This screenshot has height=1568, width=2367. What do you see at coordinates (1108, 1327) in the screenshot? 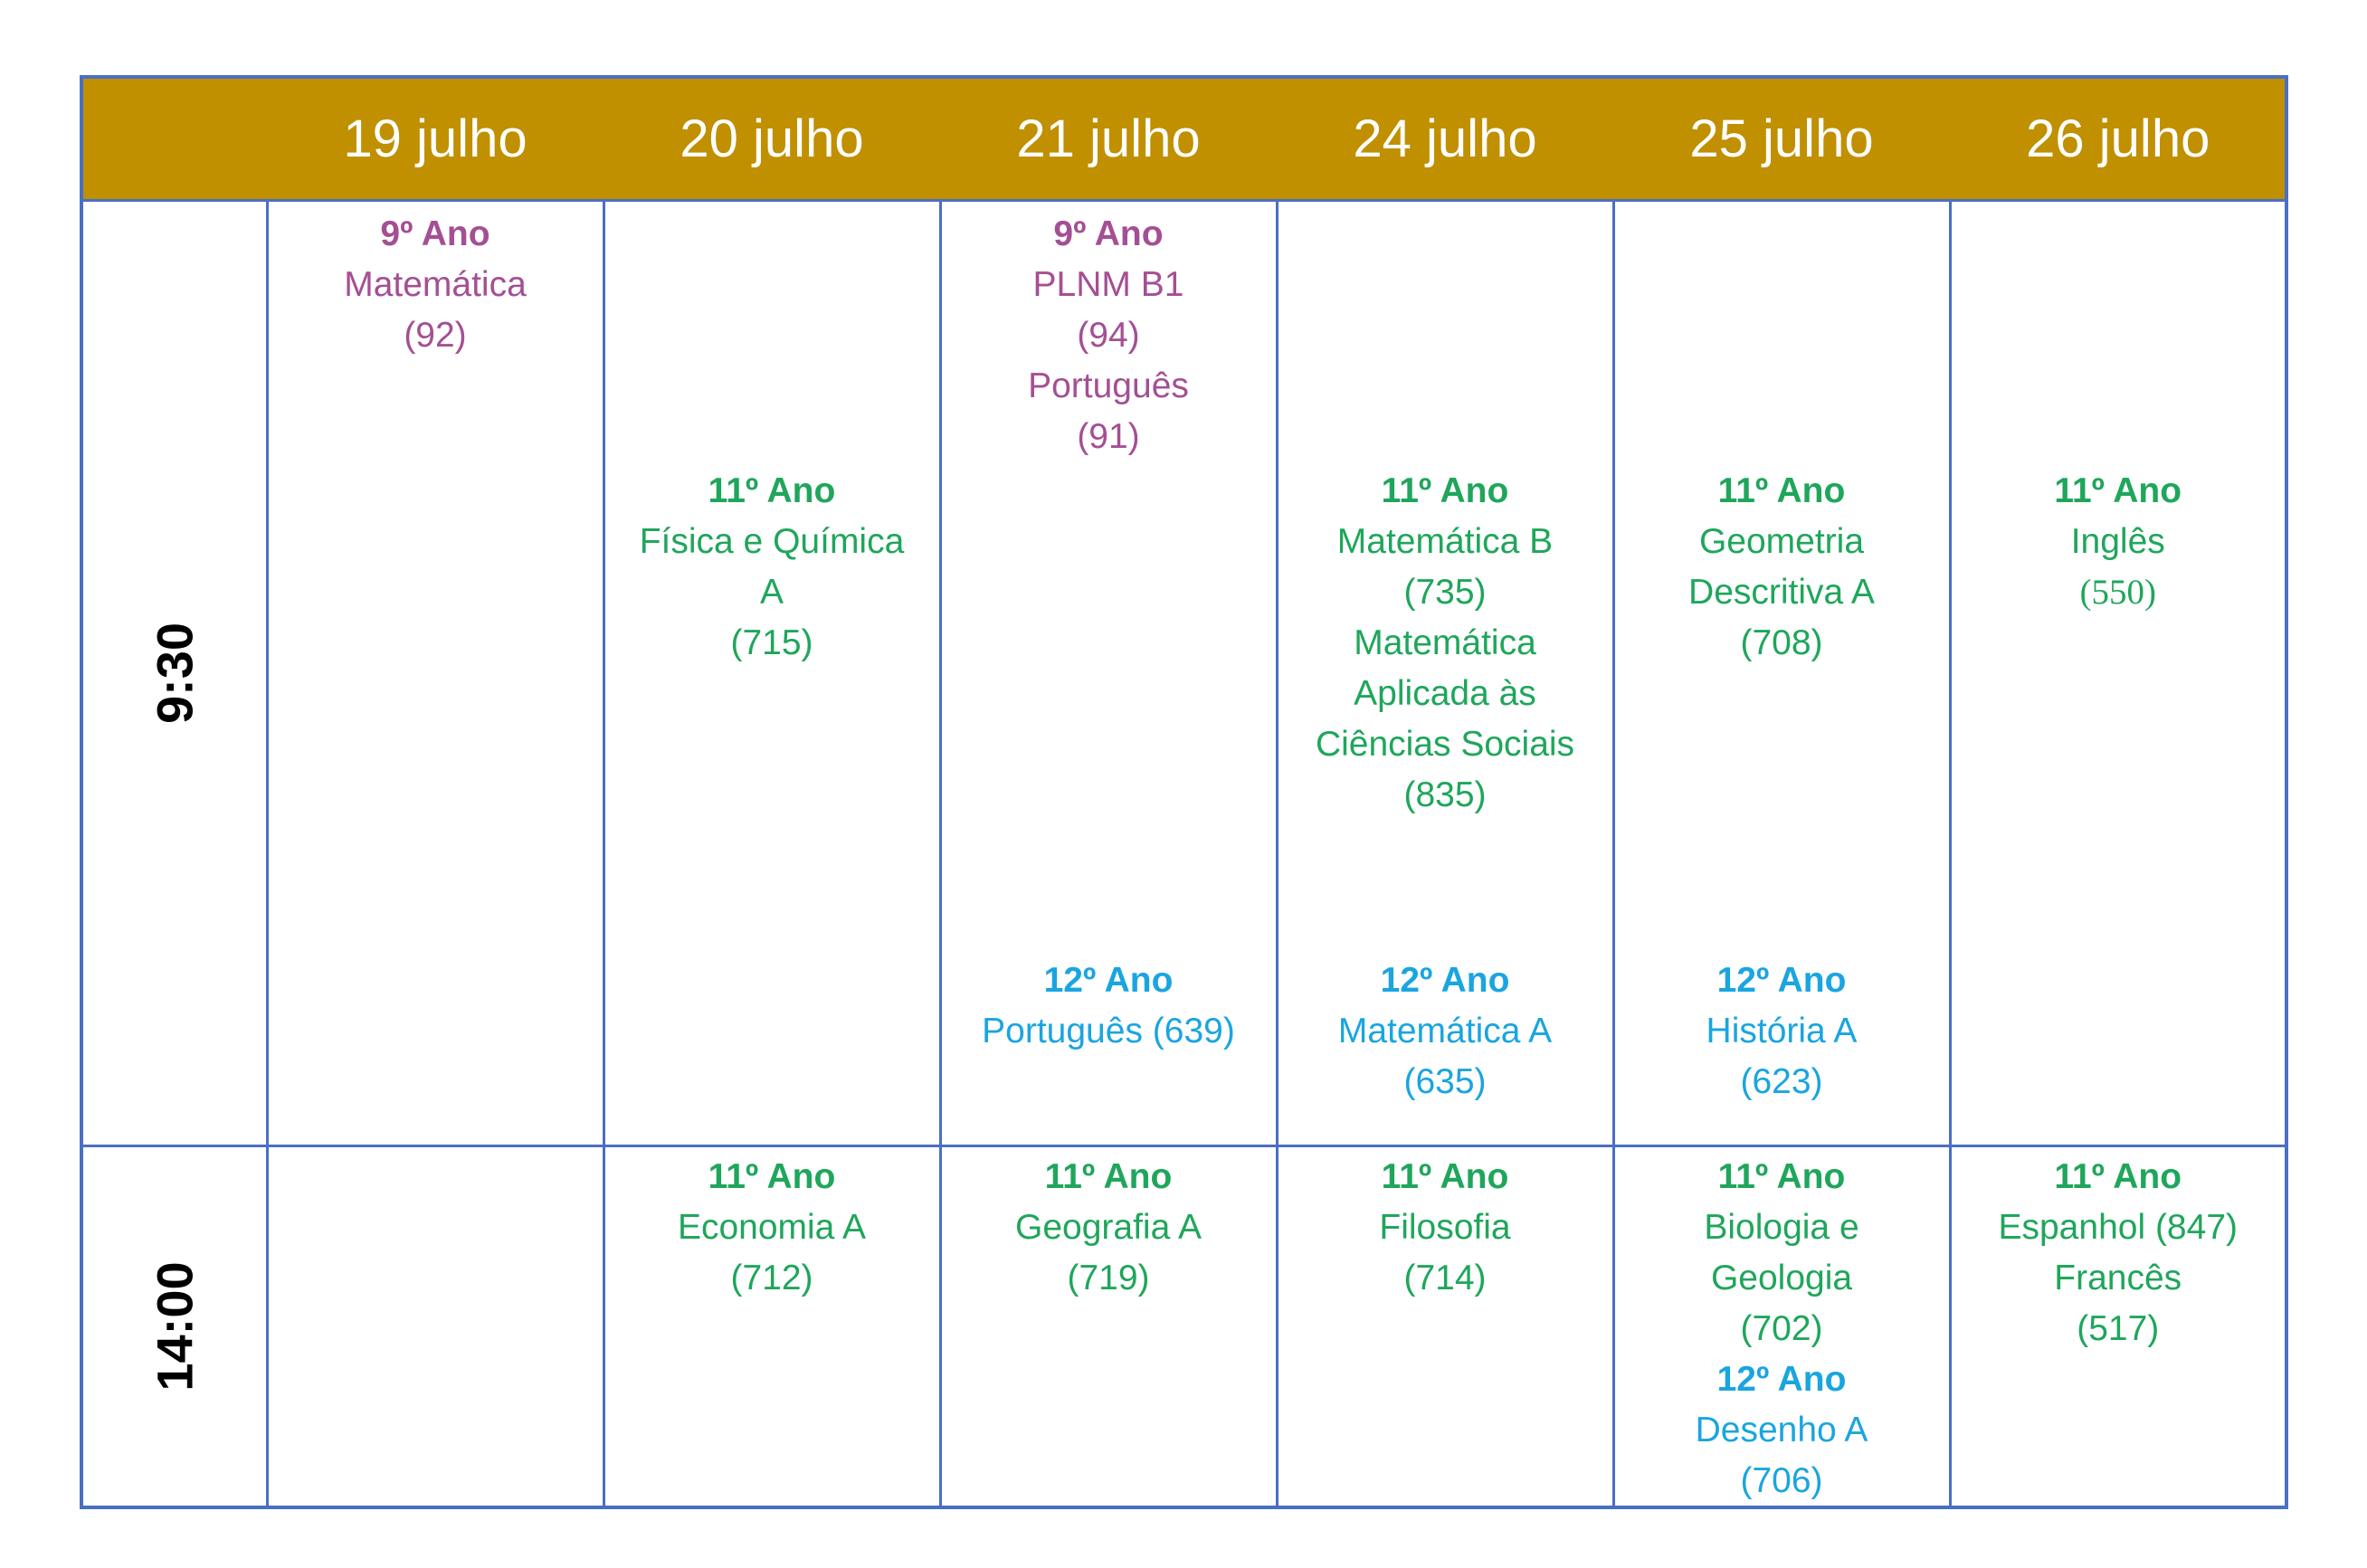
I see `schedule-cell: 11º Ano Geografia A (719)` at bounding box center [1108, 1327].